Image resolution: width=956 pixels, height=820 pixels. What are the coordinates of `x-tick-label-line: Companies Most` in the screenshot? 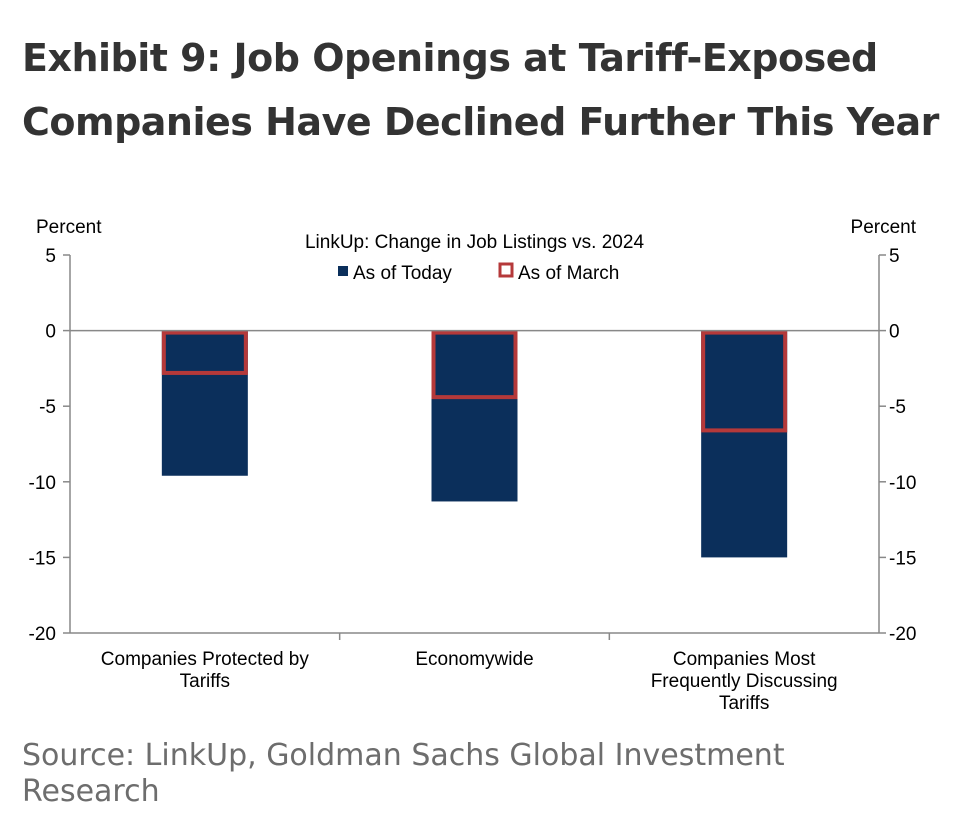 It's located at (744, 659).